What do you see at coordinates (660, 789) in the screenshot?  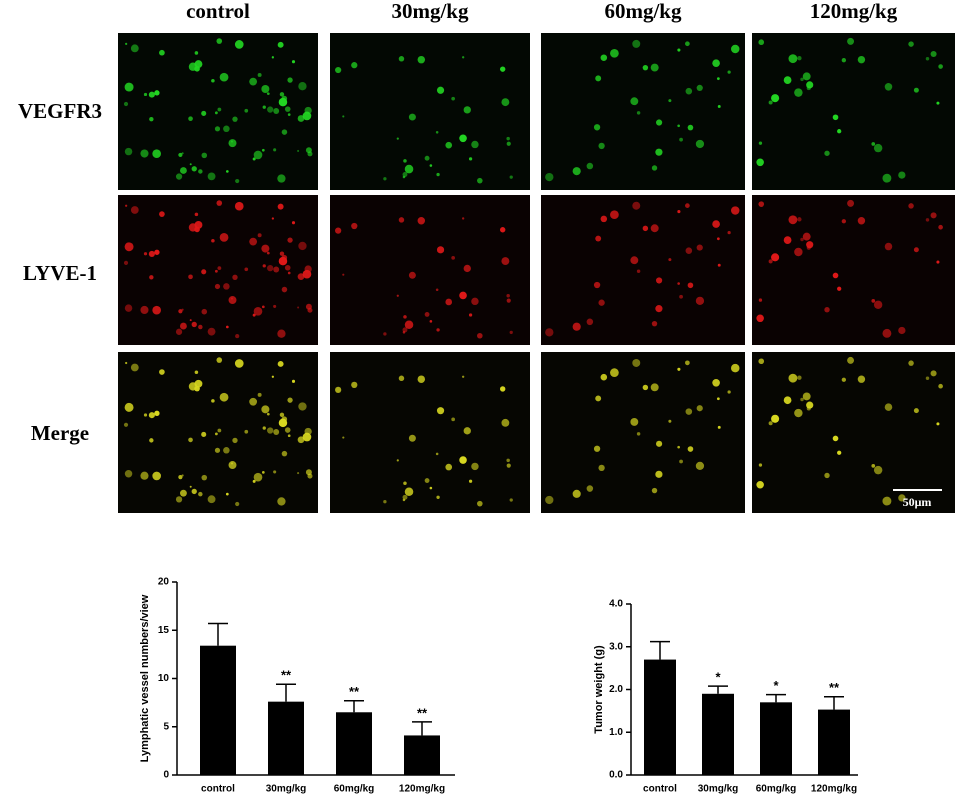 I see `x-tick-label: control` at bounding box center [660, 789].